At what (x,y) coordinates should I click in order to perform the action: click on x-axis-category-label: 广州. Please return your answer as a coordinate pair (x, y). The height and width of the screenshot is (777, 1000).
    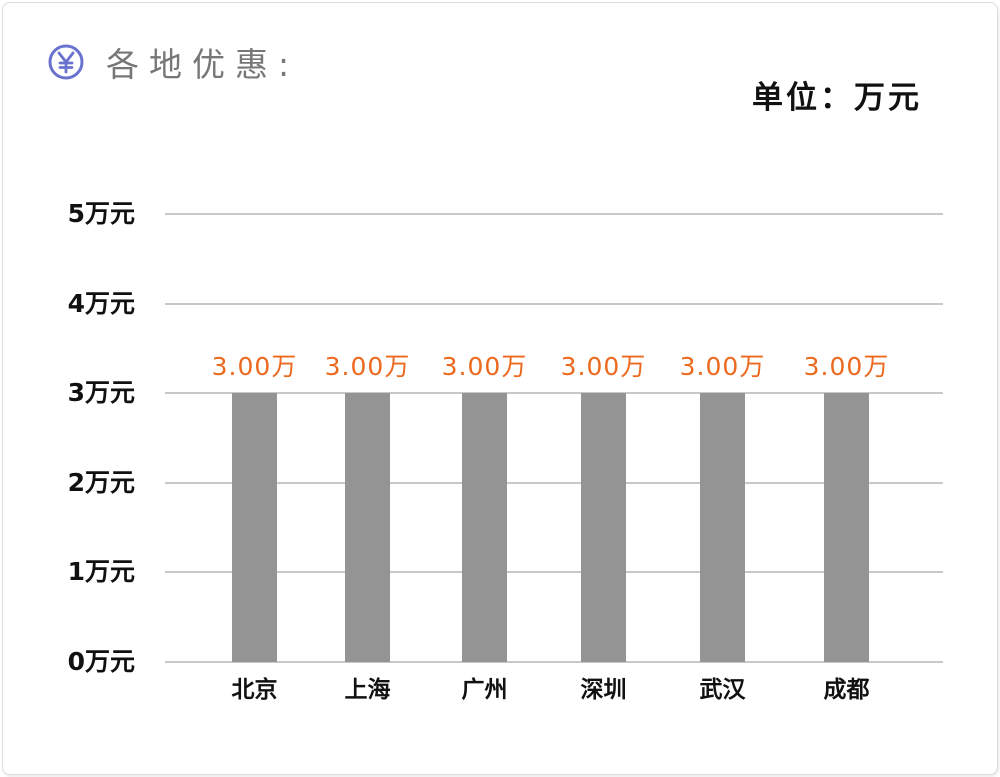
    Looking at the image, I should click on (484, 690).